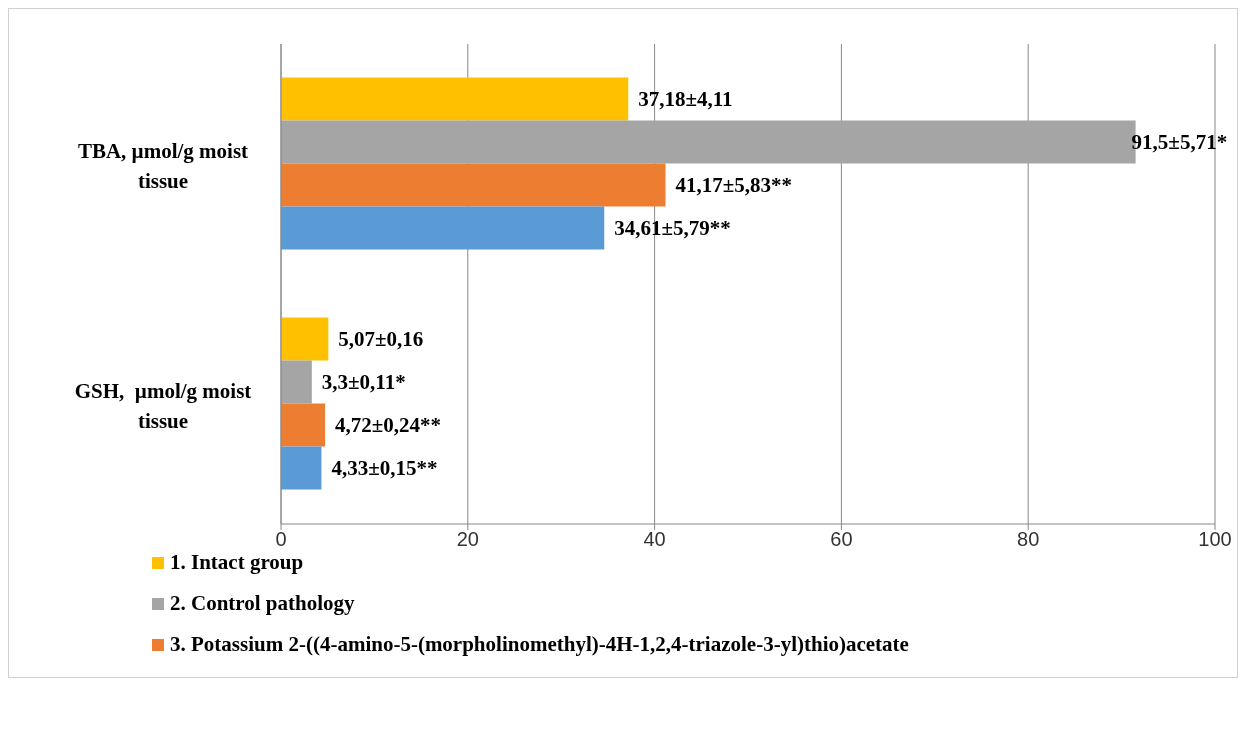  What do you see at coordinates (734, 185) in the screenshot?
I see `data-label: 41,17±5,83**` at bounding box center [734, 185].